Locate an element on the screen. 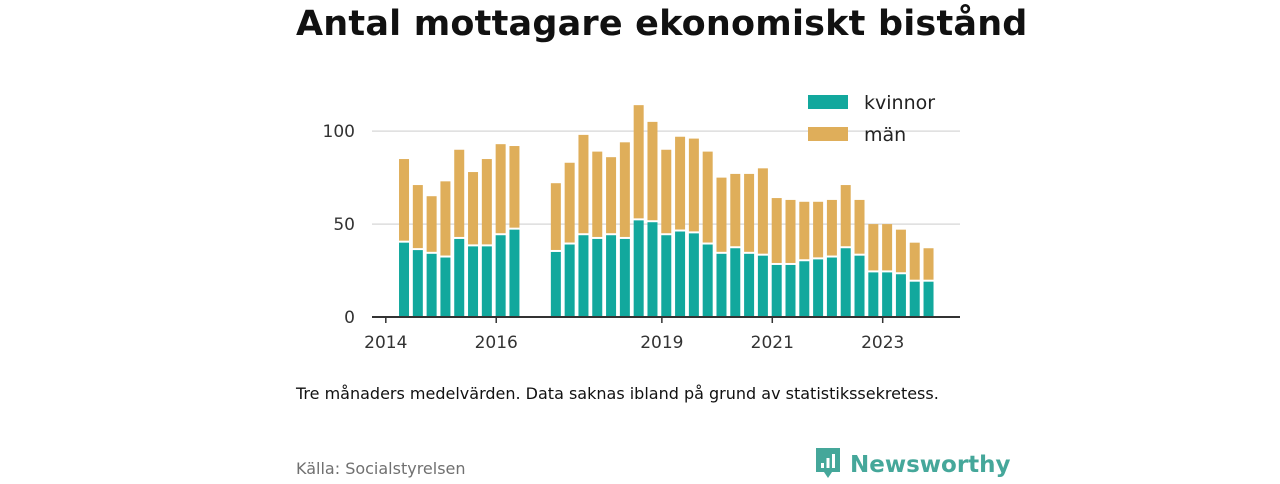  x-tick-label: 2023 is located at coordinates (882, 343).